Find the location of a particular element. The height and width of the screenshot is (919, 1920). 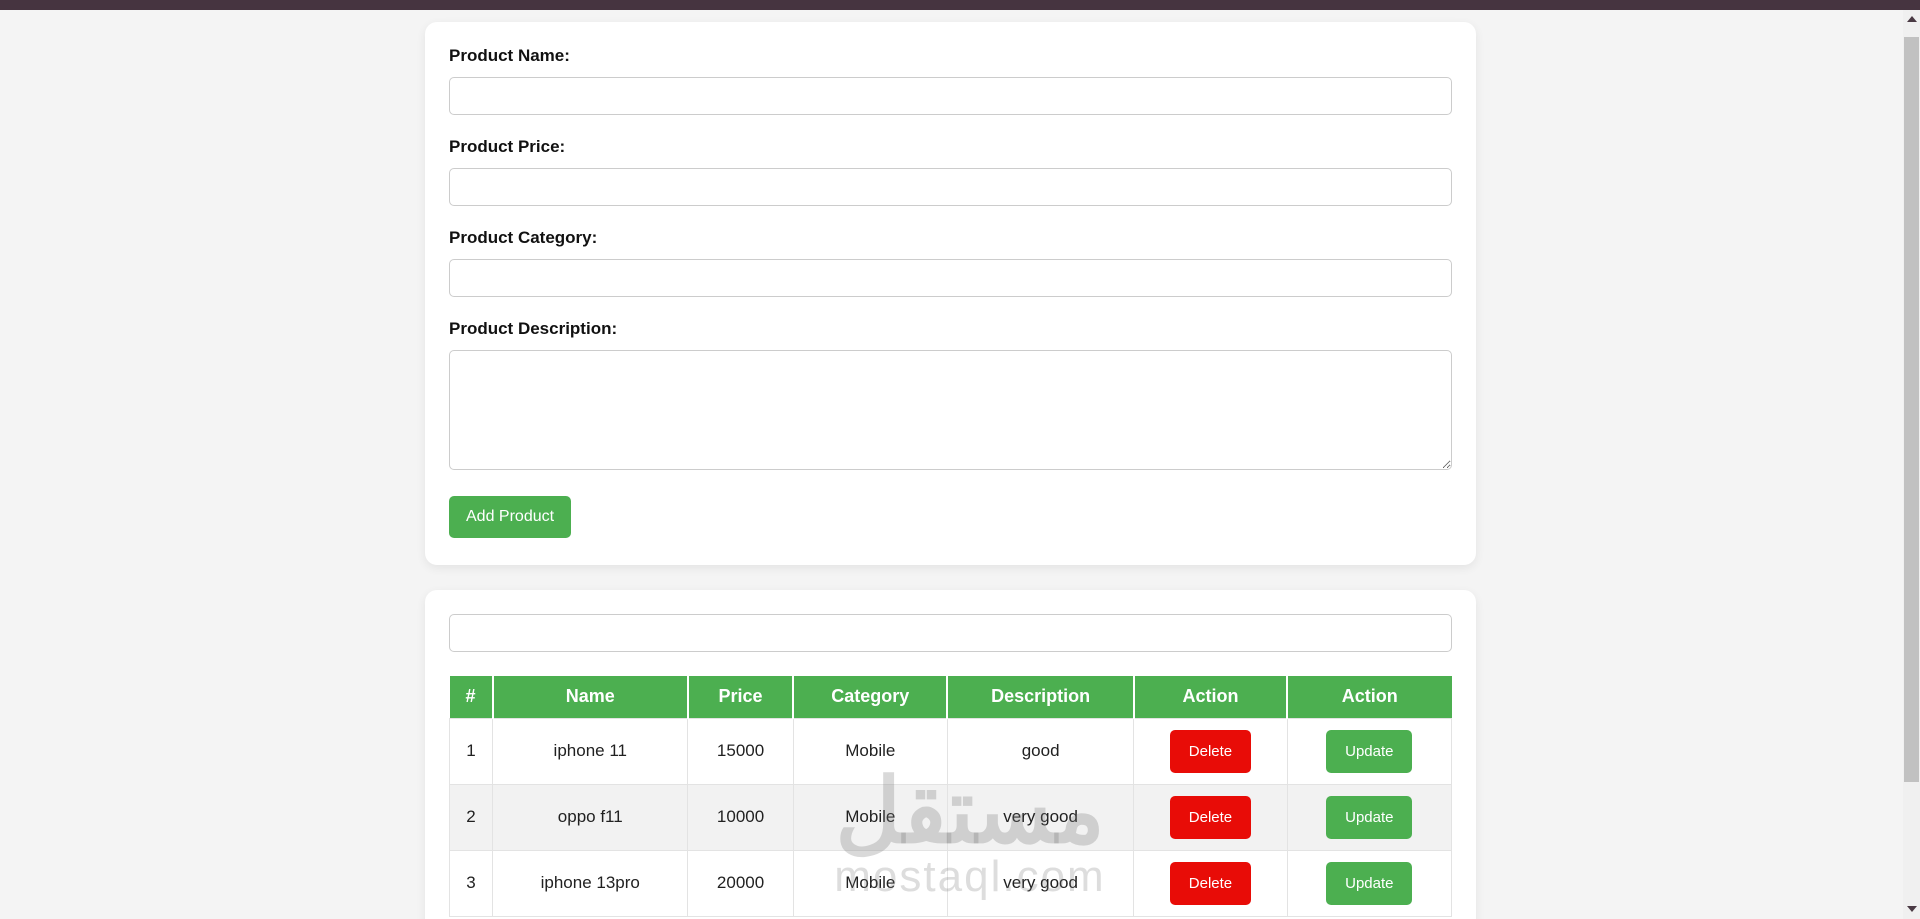

cell-price: 20000 is located at coordinates (740, 883).